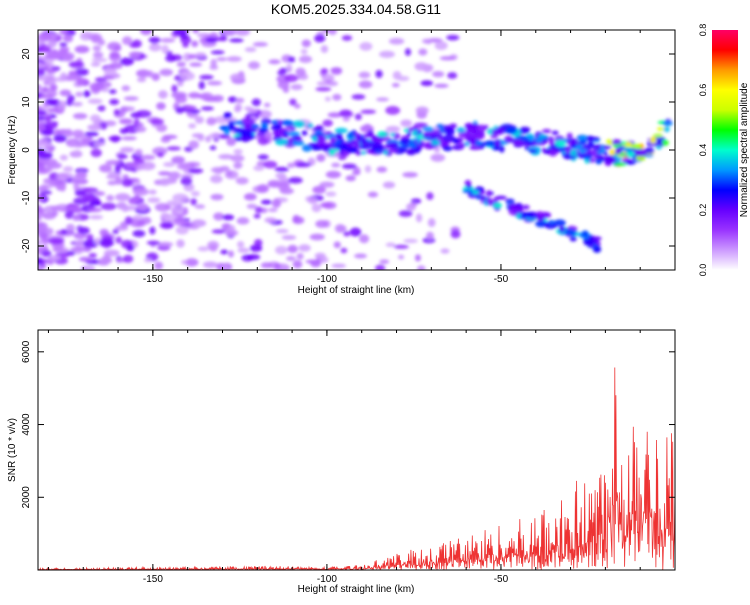 Image resolution: width=750 pixels, height=605 pixels. Describe the element at coordinates (26, 351) in the screenshot. I see `y-tick-label: 6000` at that location.